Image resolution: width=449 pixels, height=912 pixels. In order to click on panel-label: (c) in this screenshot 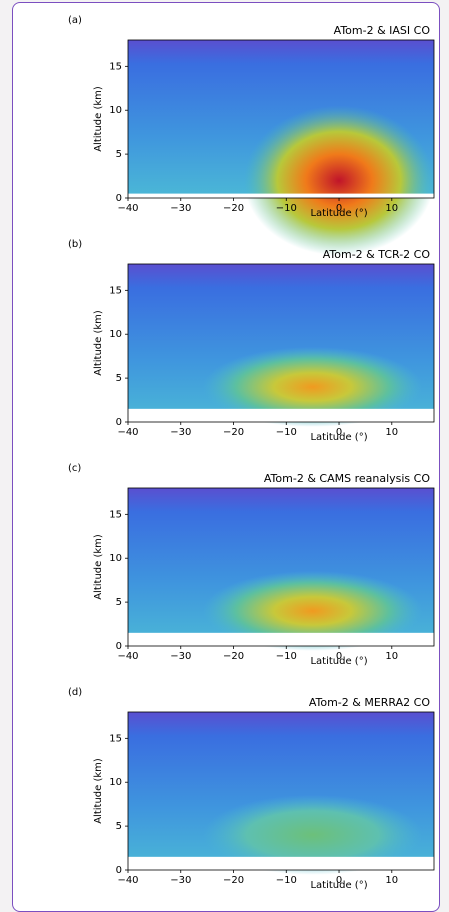, I will do `click(74, 468)`.